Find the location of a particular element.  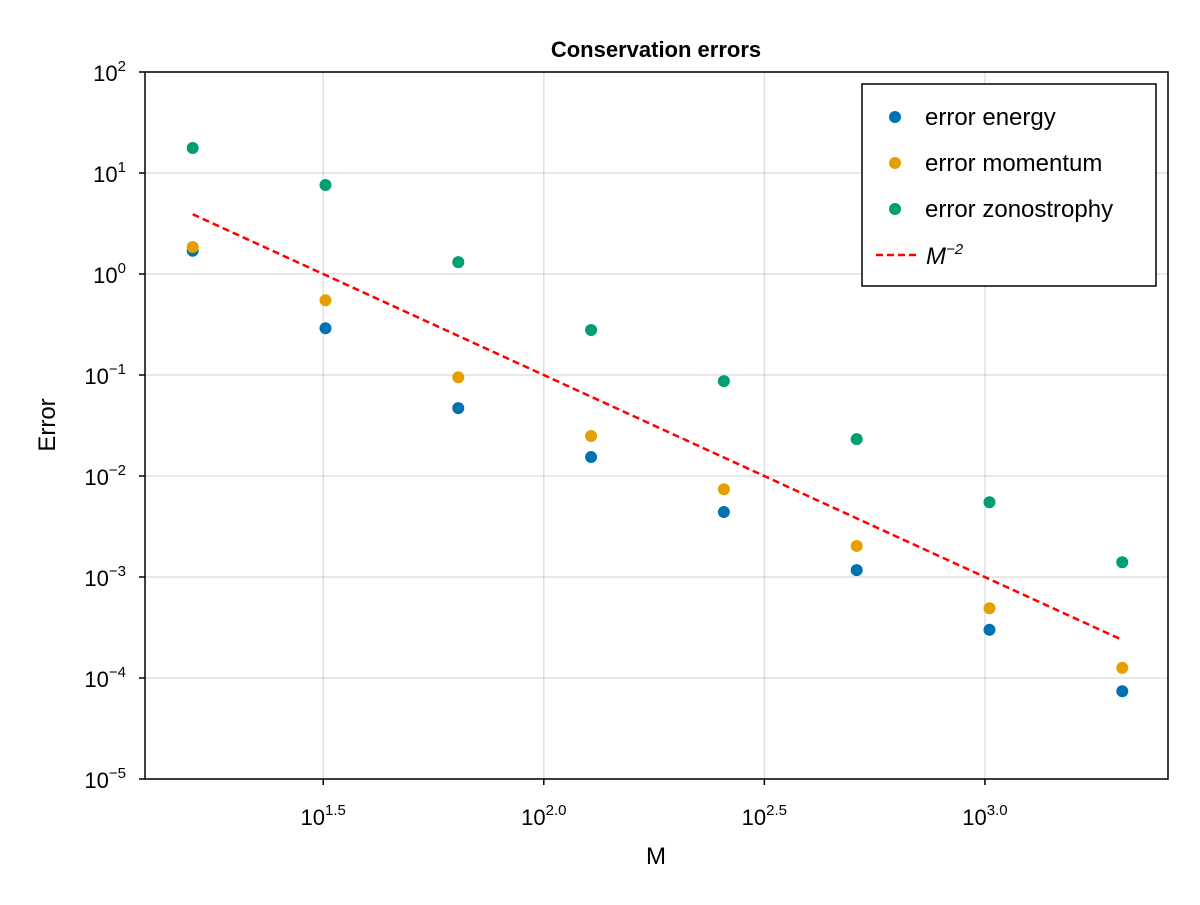

legend-label: error momentum is located at coordinates (1013, 163).